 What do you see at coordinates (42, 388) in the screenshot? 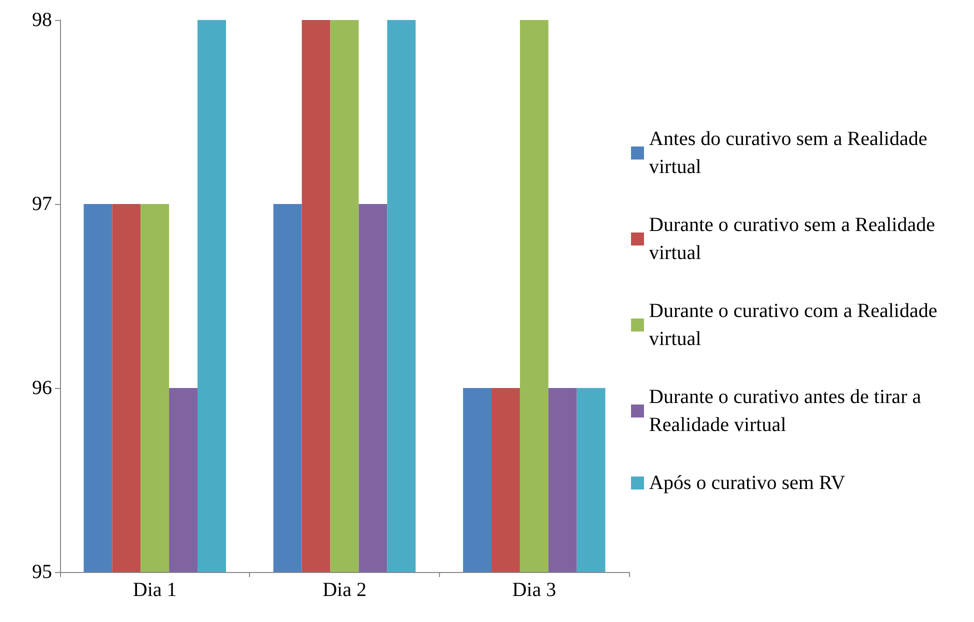
I see `y-tick-label: 96` at bounding box center [42, 388].